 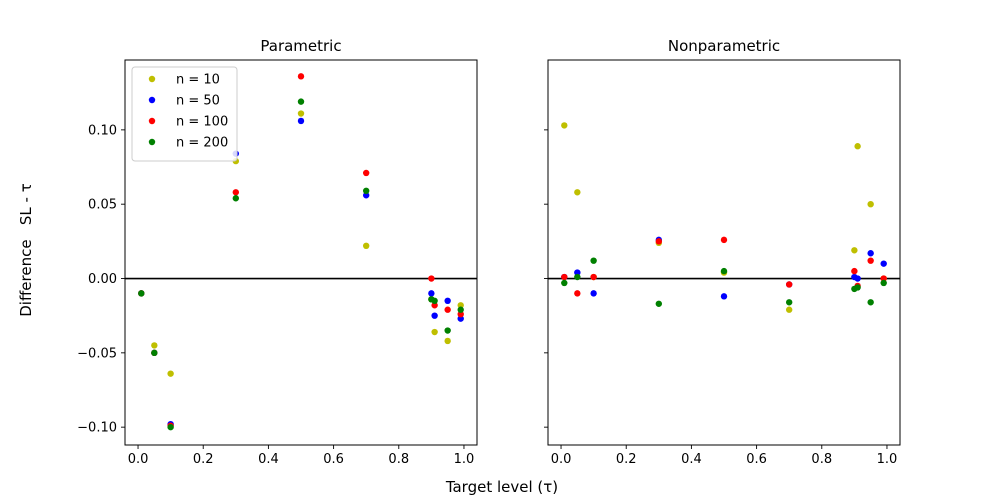 What do you see at coordinates (198, 101) in the screenshot?
I see `legend-label: n = 50` at bounding box center [198, 101].